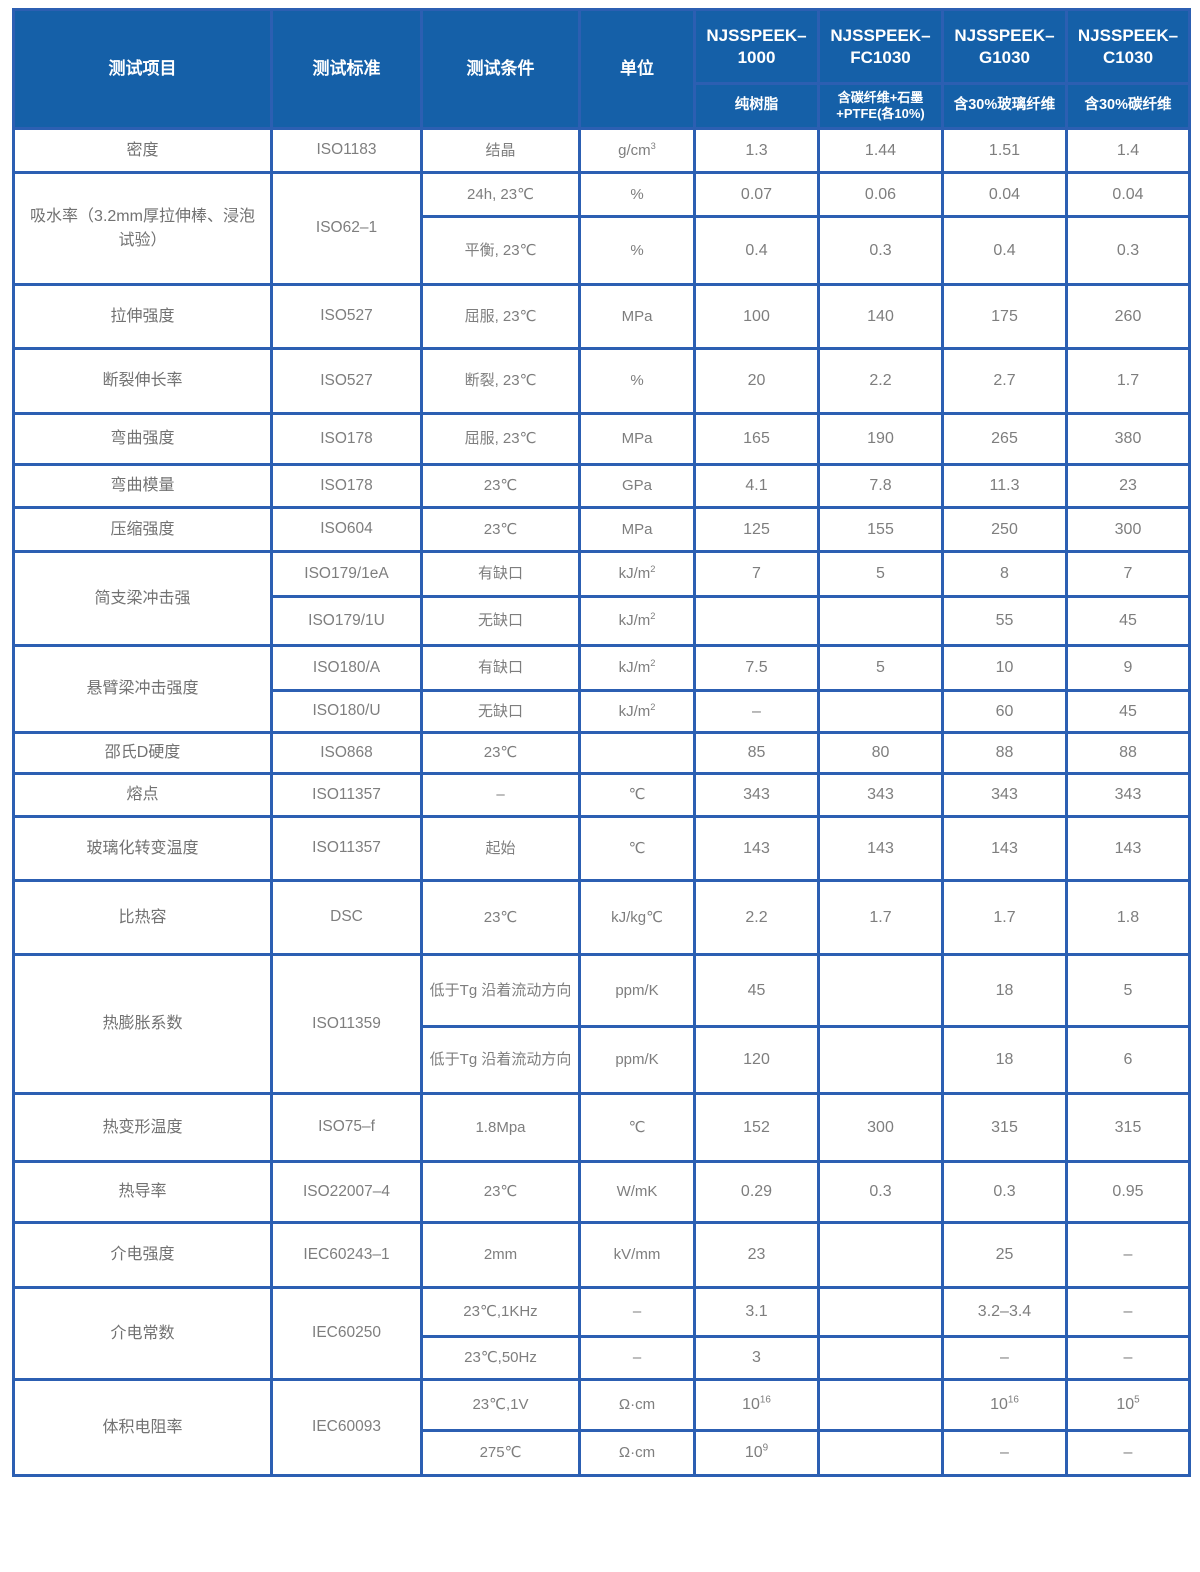  What do you see at coordinates (756, 1127) in the screenshot?
I see `cell-value: 152` at bounding box center [756, 1127].